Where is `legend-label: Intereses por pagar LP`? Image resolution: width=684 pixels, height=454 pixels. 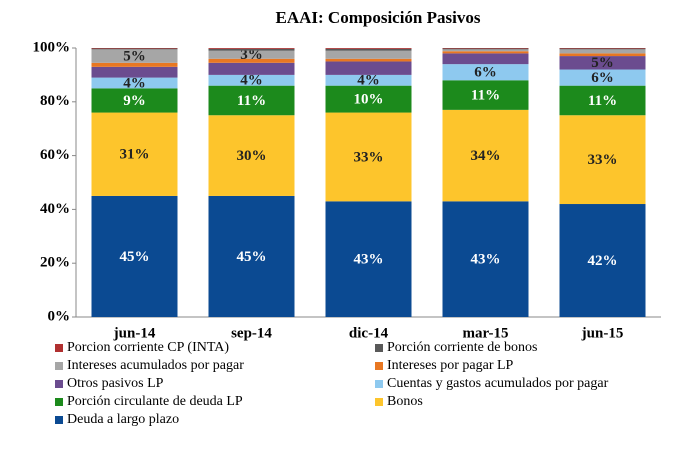
legend-label: Intereses por pagar LP is located at coordinates (450, 365).